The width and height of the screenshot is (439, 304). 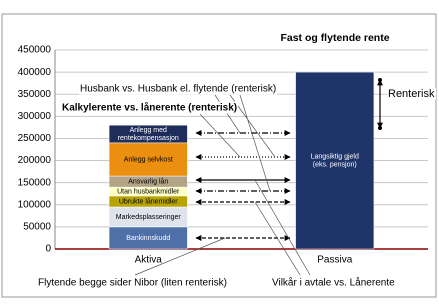 I want to click on annotation: Renterisk, so click(x=411, y=94).